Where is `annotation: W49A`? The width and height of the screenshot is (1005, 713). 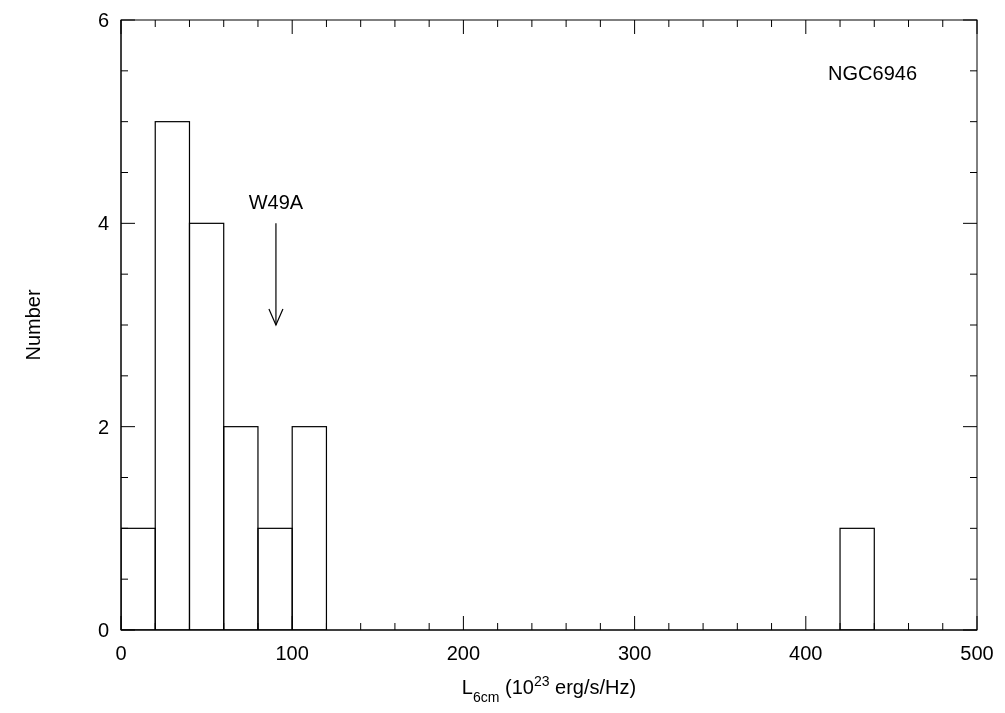 annotation: W49A is located at coordinates (276, 202).